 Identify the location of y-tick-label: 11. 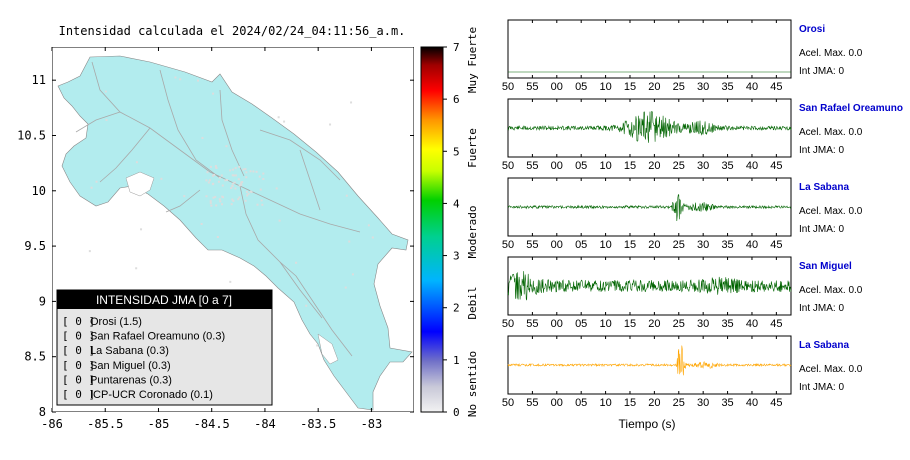
(39, 80).